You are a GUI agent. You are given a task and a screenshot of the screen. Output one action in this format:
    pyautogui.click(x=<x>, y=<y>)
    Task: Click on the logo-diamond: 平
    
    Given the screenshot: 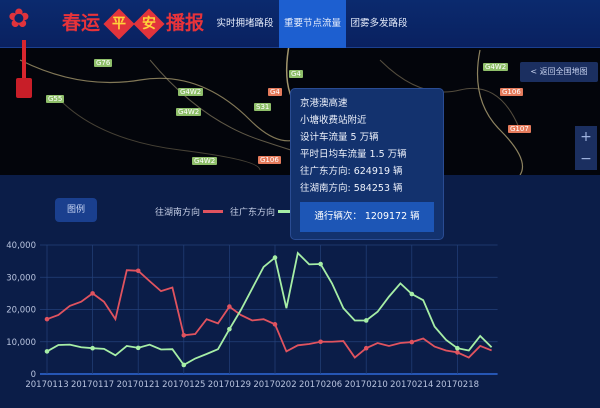 What is the action you would take?
    pyautogui.click(x=119, y=24)
    